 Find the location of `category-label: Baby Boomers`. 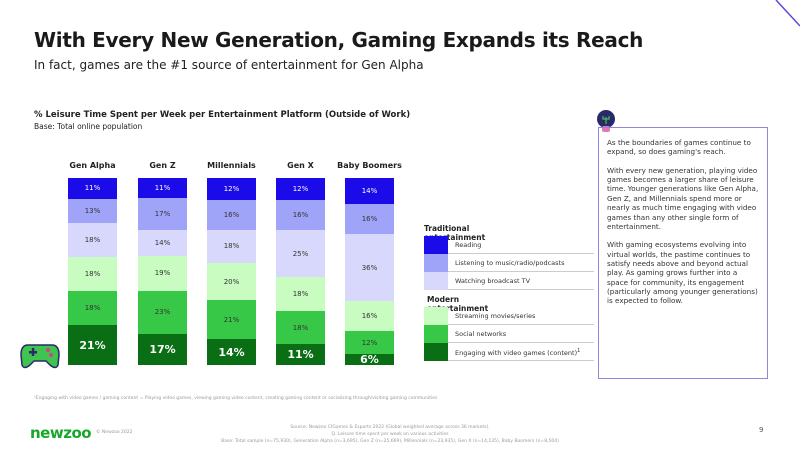

category-label: Baby Boomers is located at coordinates (369, 165).